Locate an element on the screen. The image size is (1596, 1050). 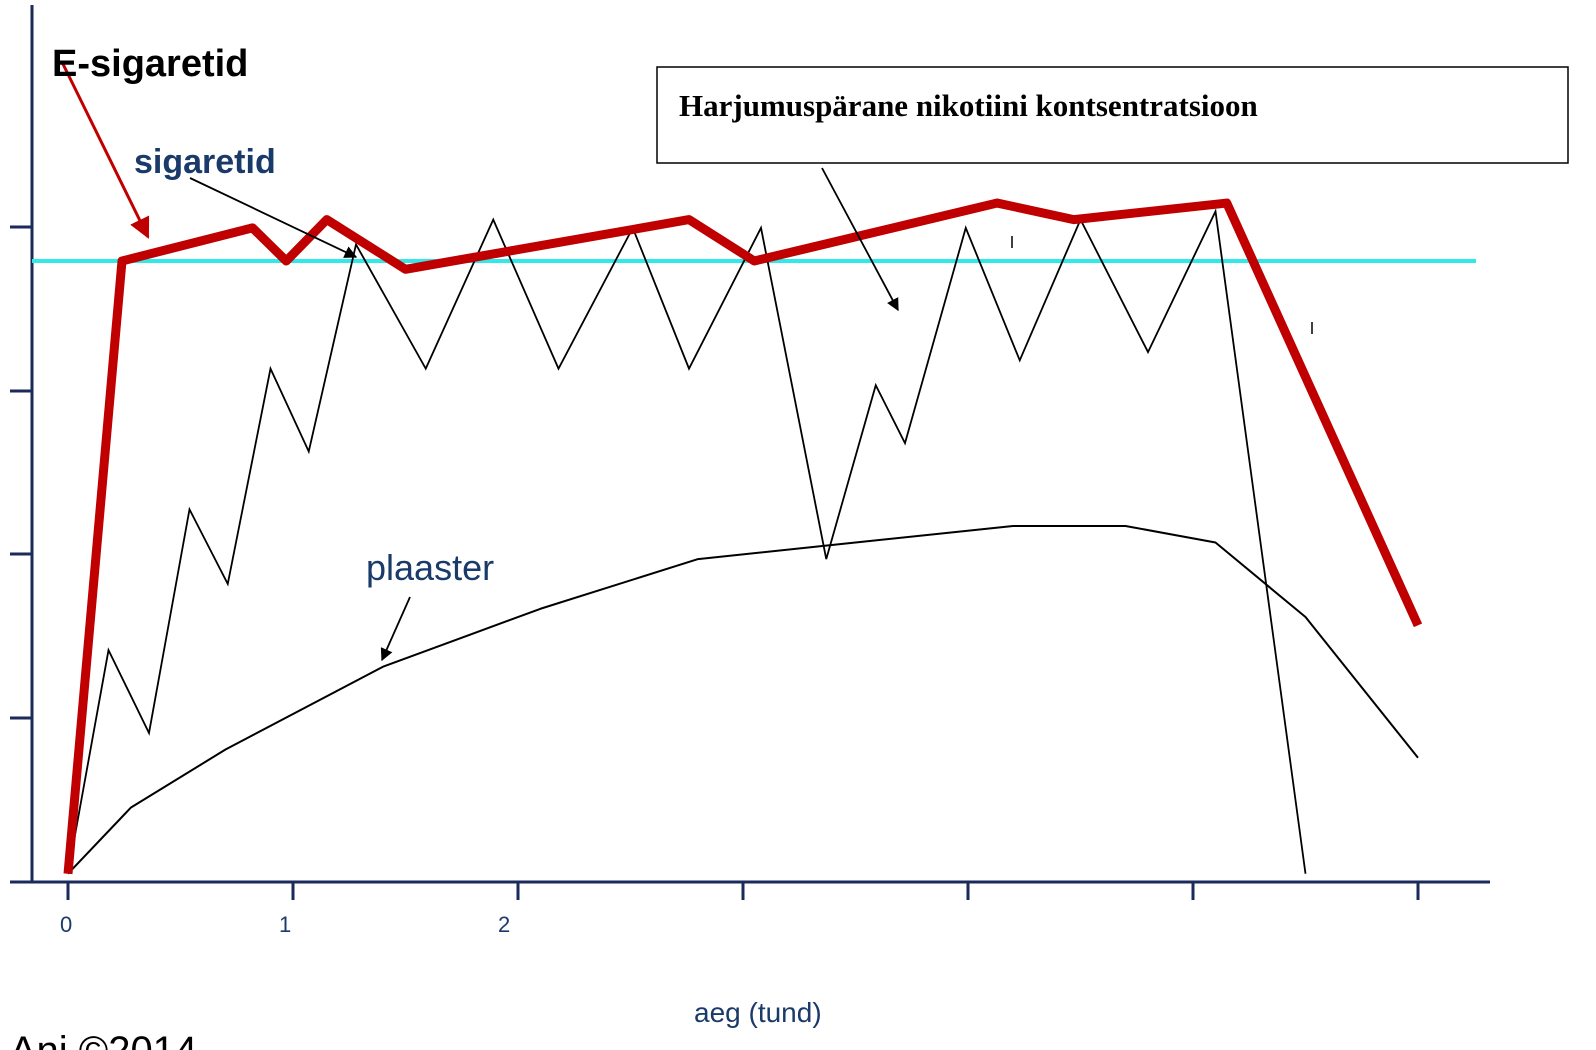
x-tick-label: 1 is located at coordinates (285, 924).